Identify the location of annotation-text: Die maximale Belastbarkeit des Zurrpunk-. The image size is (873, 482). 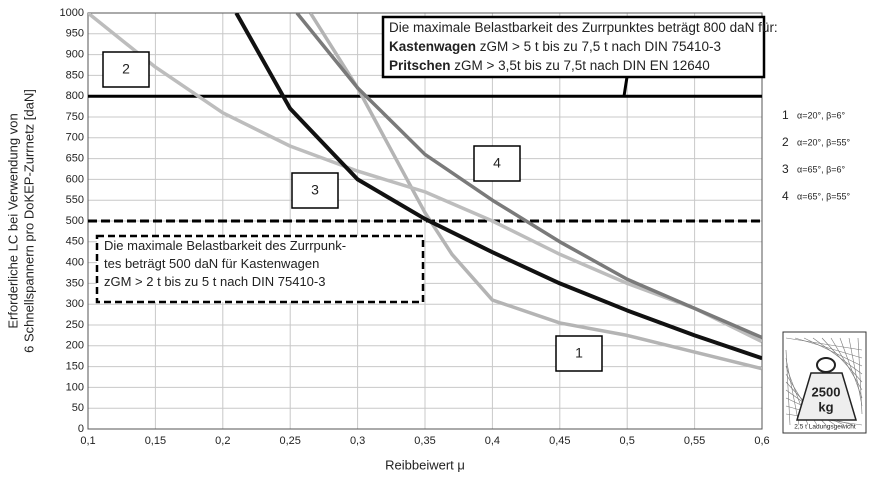
(225, 245).